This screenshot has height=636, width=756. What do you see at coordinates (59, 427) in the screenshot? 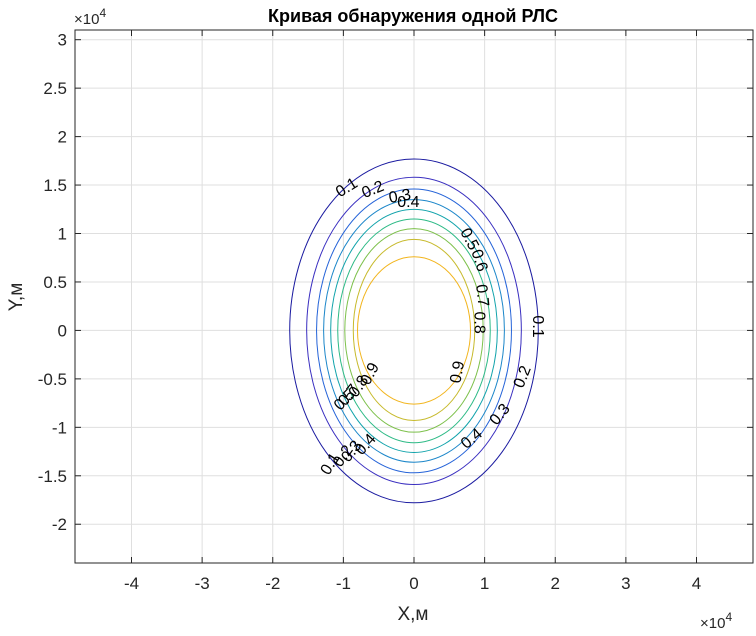
I see `y-tick-label: -1` at bounding box center [59, 427].